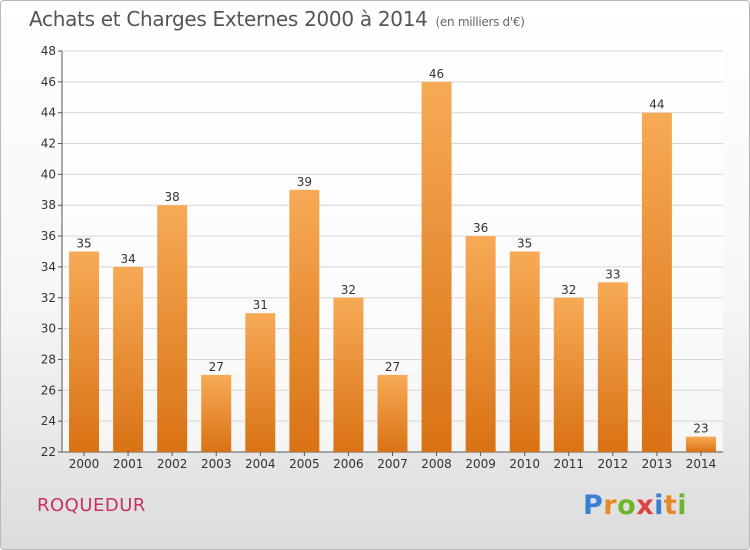 This screenshot has width=750, height=550. Describe the element at coordinates (48, 298) in the screenshot. I see `y-tick-label: 32` at that location.